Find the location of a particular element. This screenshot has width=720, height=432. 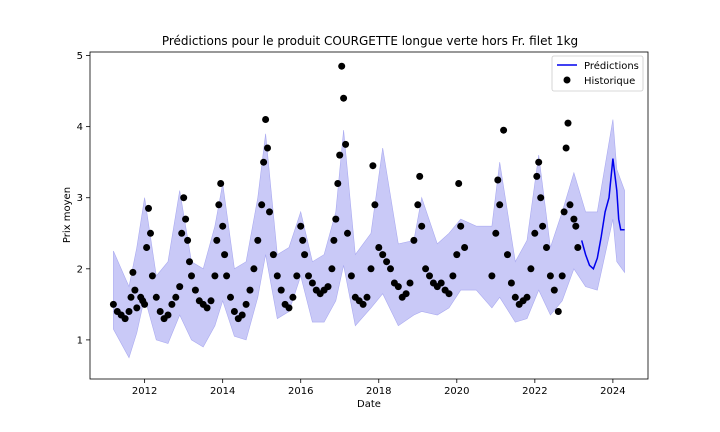

y-tick-label: 1 is located at coordinates (80, 340).